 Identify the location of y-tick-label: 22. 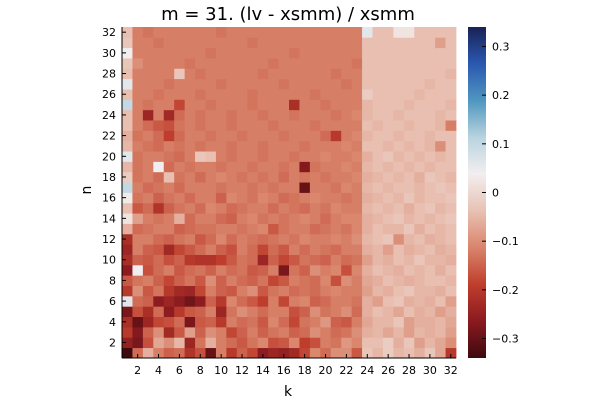
(109, 136).